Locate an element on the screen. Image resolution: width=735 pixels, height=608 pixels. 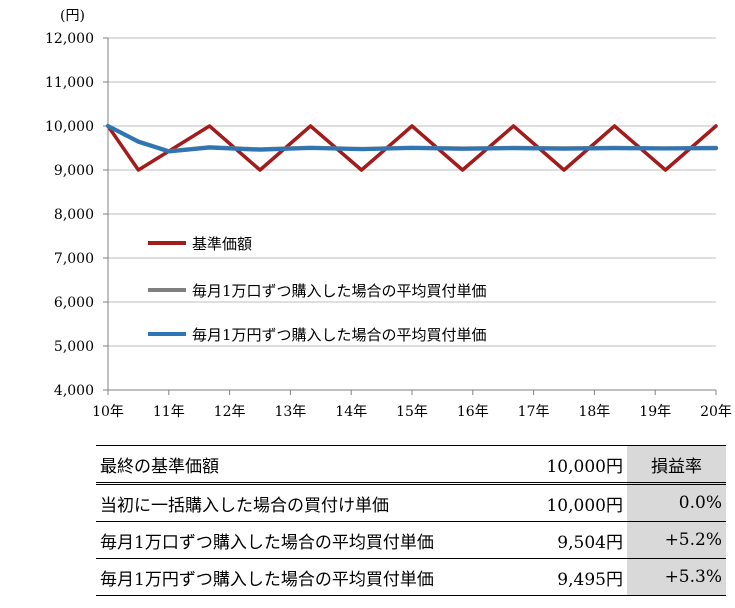
row-rate: +5.2% is located at coordinates (676, 540).